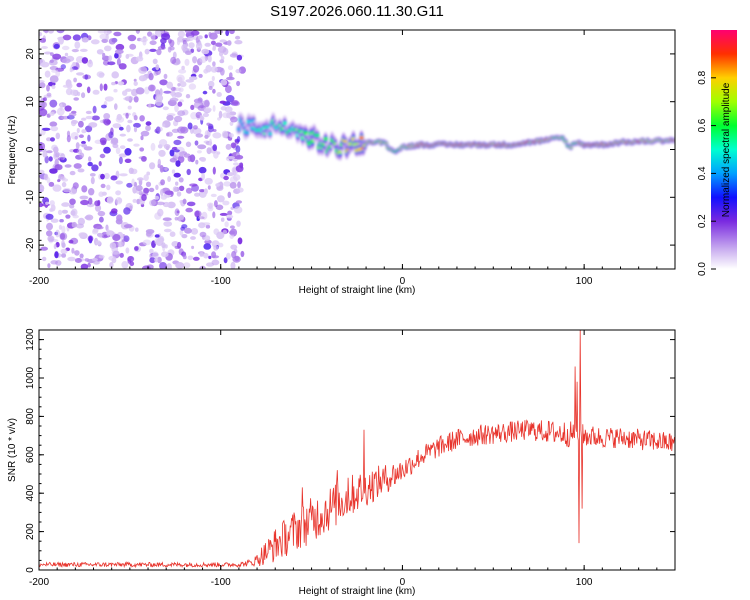 This screenshot has width=750, height=600. What do you see at coordinates (12, 150) in the screenshot?
I see `spectrogram-y-label: Frequency (Hz)` at bounding box center [12, 150].